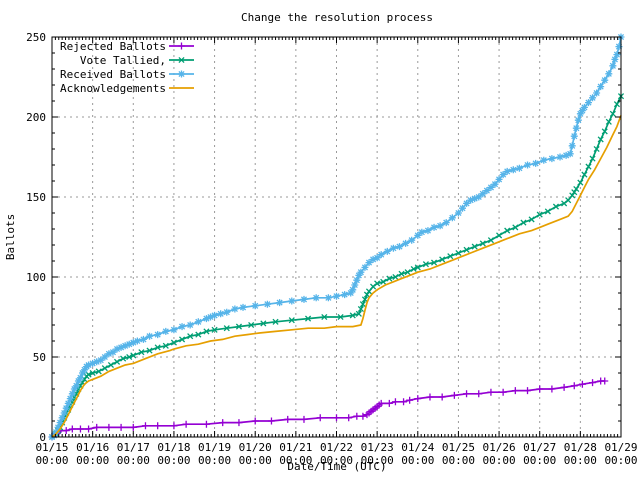 Image resolution: width=640 pixels, height=480 pixels. Describe the element at coordinates (133, 447) in the screenshot. I see `x-tick-date-label: 01/17` at that location.